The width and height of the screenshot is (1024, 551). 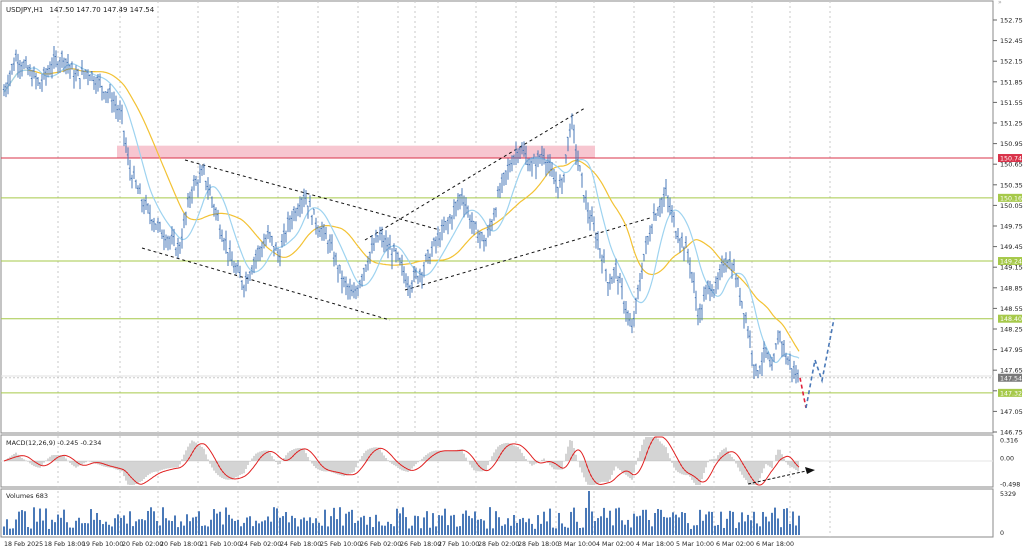 What do you see at coordinates (655, 544) in the screenshot?
I see `time-axis-label: 4 Mar 18:00` at bounding box center [655, 544].